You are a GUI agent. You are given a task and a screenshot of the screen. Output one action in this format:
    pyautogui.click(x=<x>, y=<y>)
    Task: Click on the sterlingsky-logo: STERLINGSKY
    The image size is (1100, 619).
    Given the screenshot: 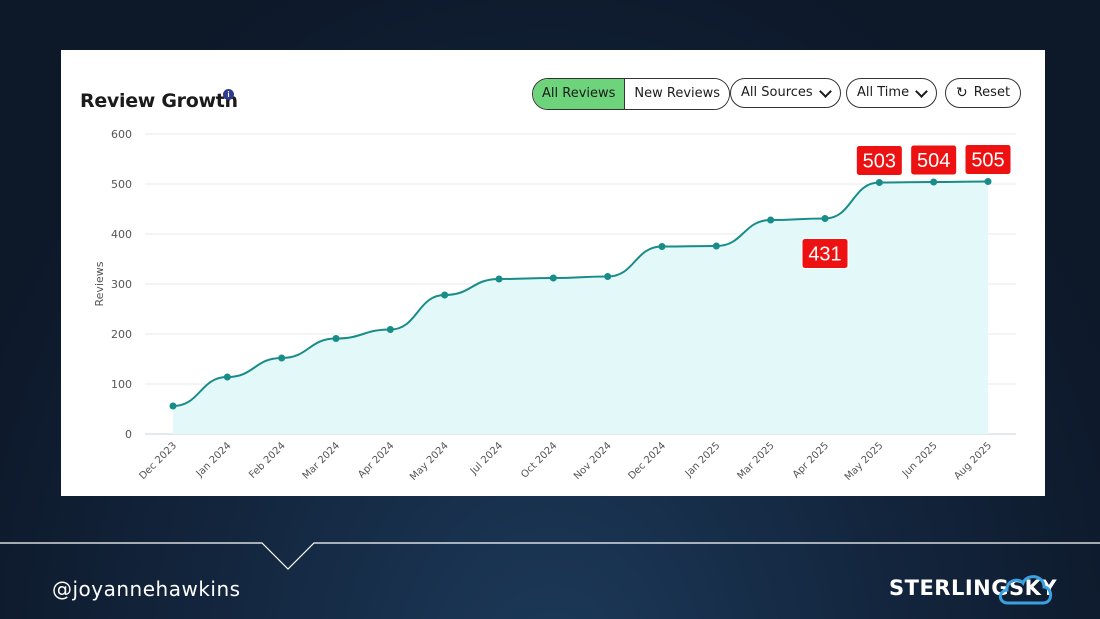 What is the action you would take?
    pyautogui.click(x=973, y=588)
    